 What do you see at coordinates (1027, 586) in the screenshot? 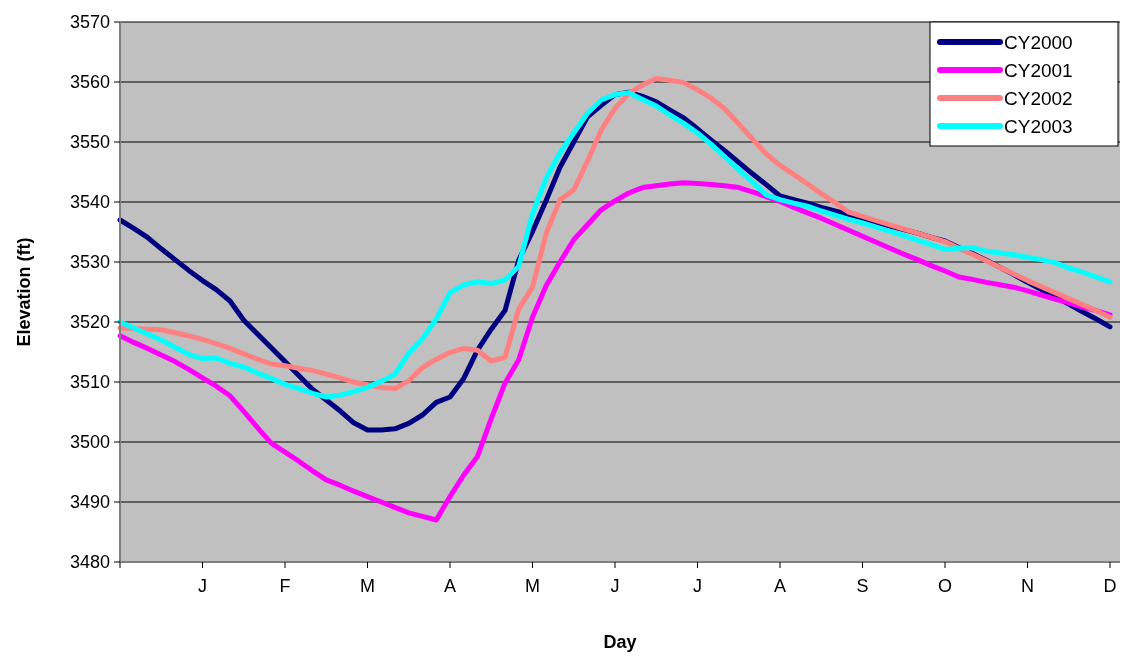
I see `x-tick-label: N` at bounding box center [1027, 586].